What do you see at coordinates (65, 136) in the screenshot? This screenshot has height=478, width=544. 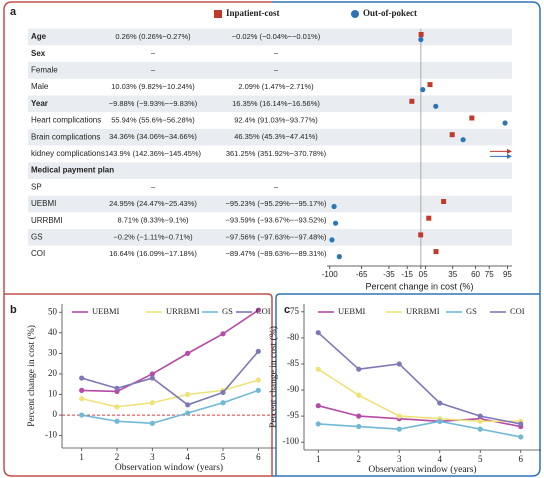 I see `row-label: Brain complications` at bounding box center [65, 136].